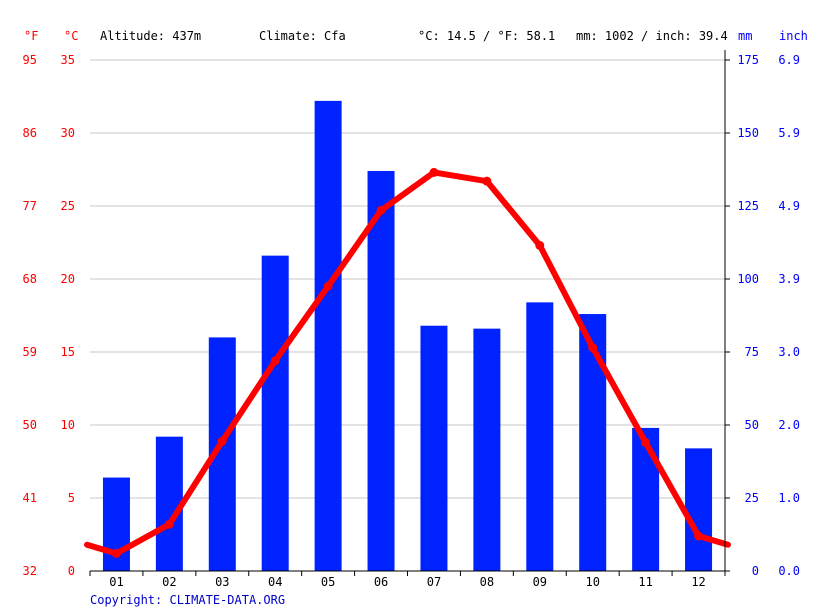 Image resolution: width=815 pixels, height=611 pixels. I want to click on month-tick-label: 05, so click(328, 582).